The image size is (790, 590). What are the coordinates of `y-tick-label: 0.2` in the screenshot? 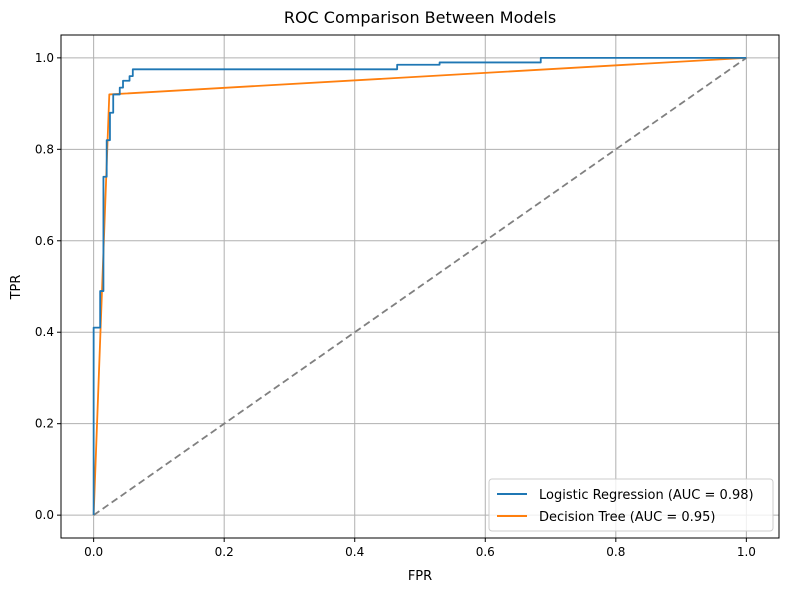 It's located at (44, 424).